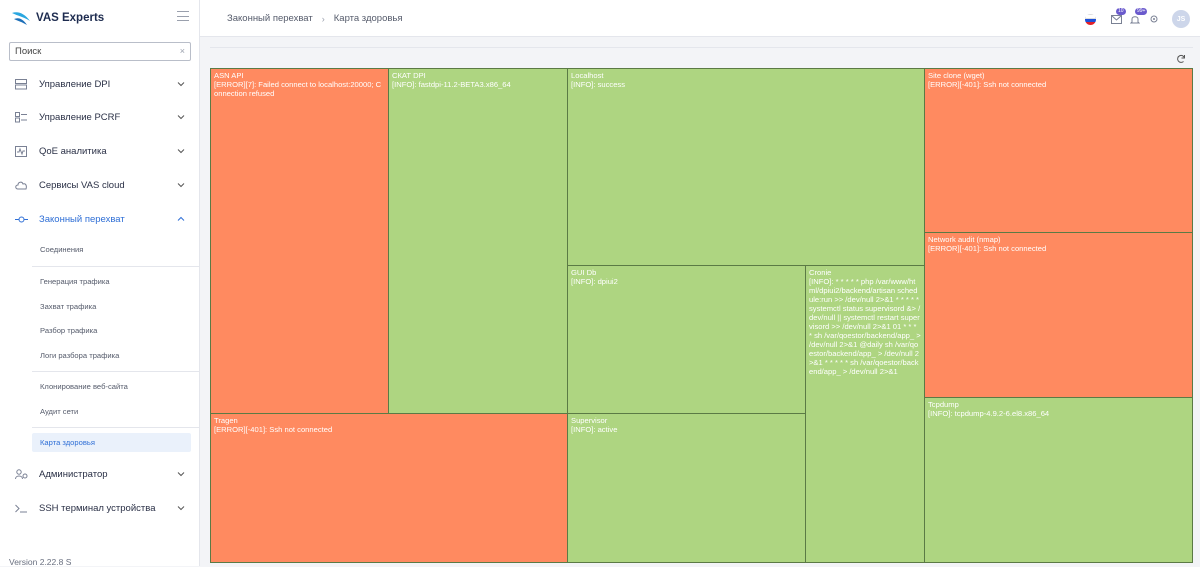 This screenshot has height=567, width=1200. What do you see at coordinates (73, 151) in the screenshot?
I see `nav-label: QoE аналитика` at bounding box center [73, 151].